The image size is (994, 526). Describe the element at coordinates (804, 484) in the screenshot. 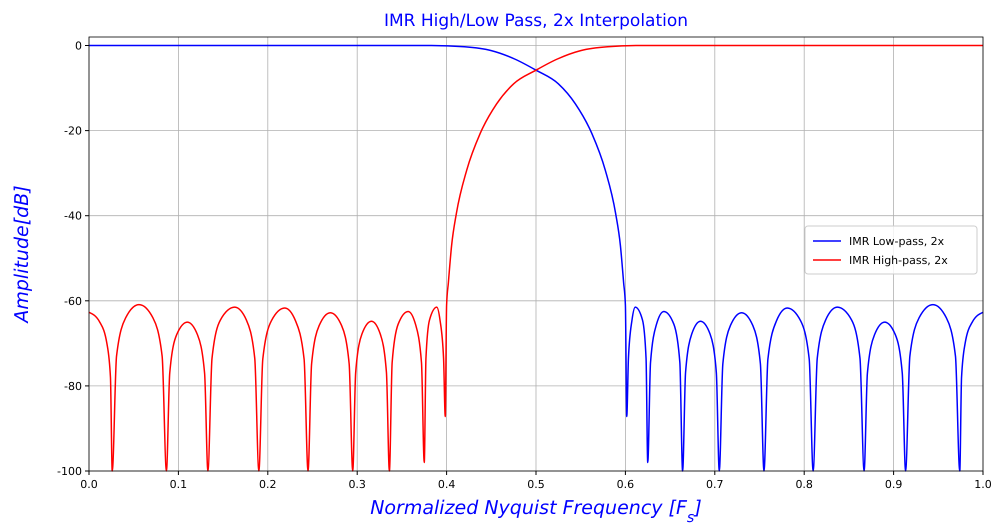

I see `x-tick-label: 0.8` at that location.